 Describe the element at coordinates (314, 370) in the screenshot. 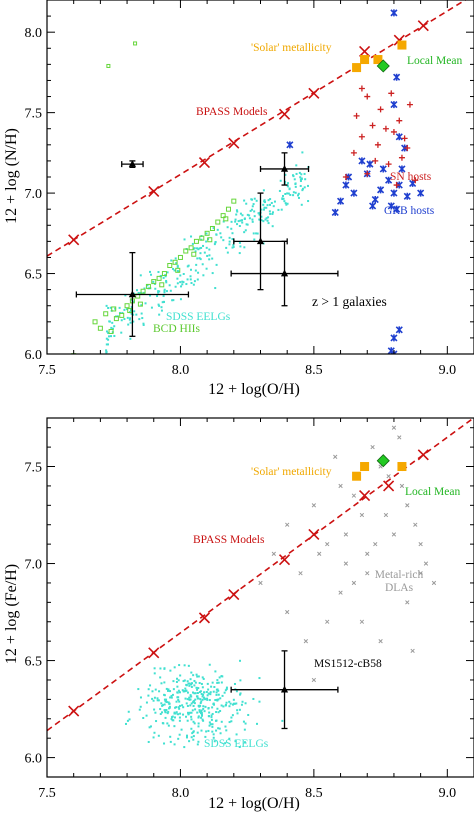

I see `x-tick-label: 8.5` at that location.